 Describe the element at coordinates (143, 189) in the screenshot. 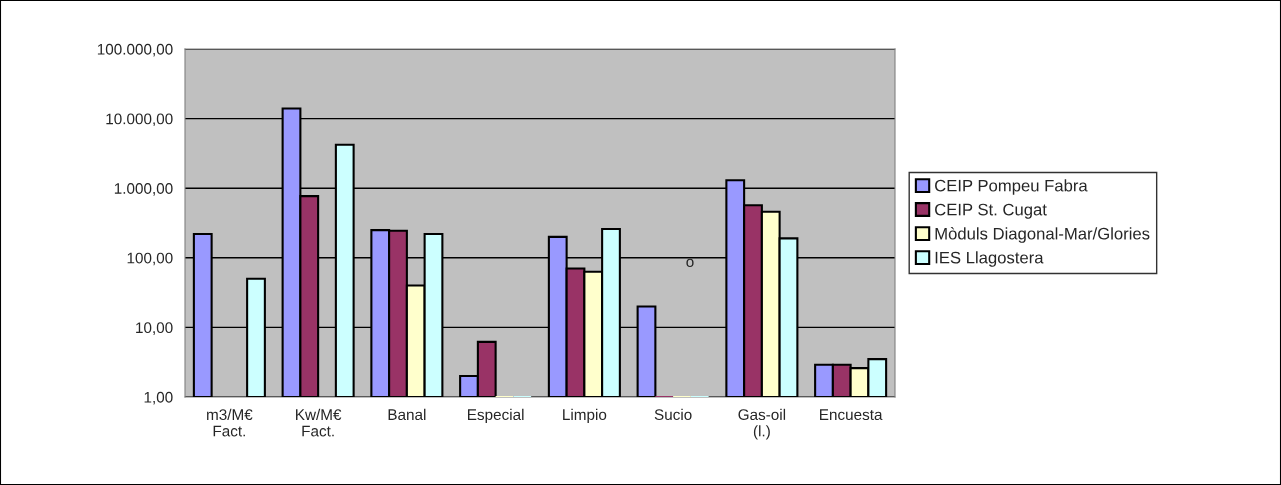

I see `y-tick-label: 1.000,00` at that location.